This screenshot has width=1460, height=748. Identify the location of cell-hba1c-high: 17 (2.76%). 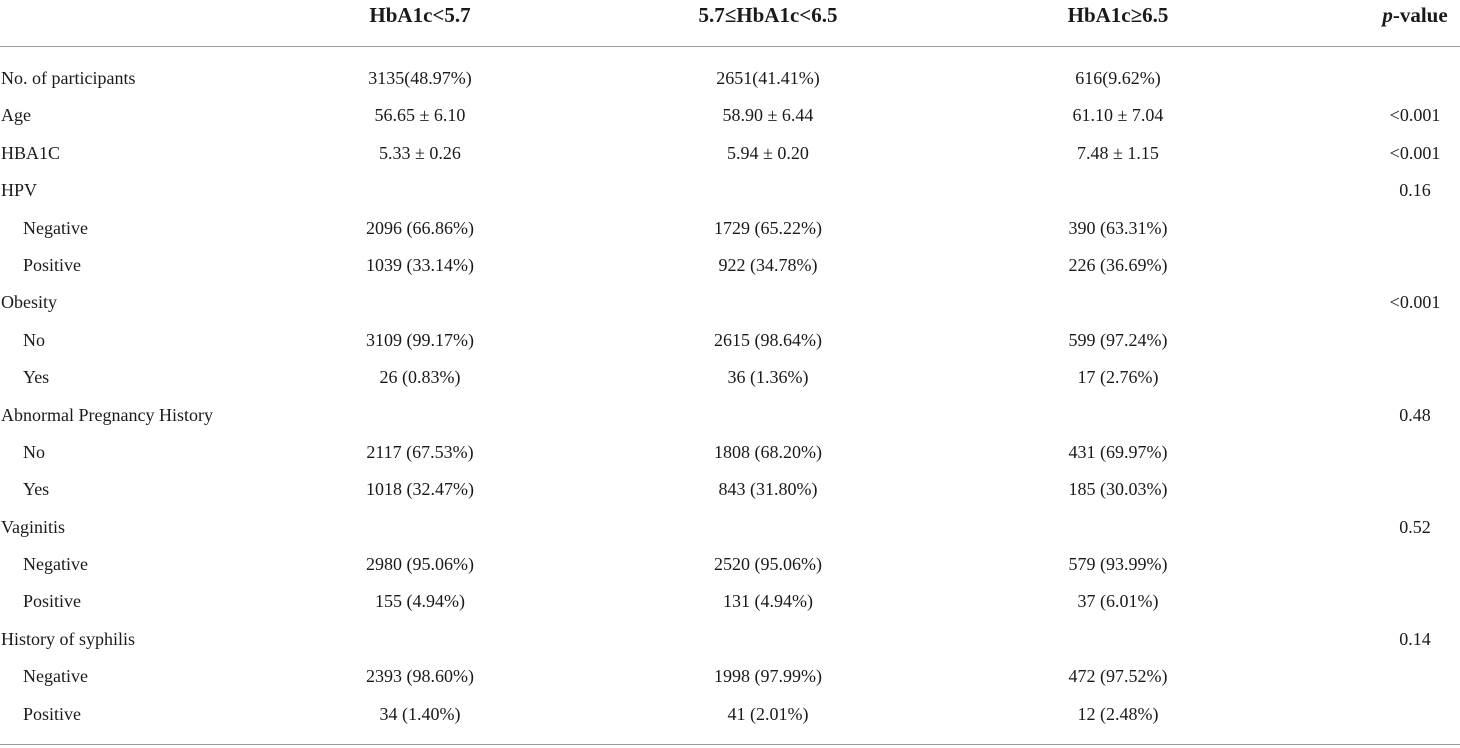
(1118, 377).